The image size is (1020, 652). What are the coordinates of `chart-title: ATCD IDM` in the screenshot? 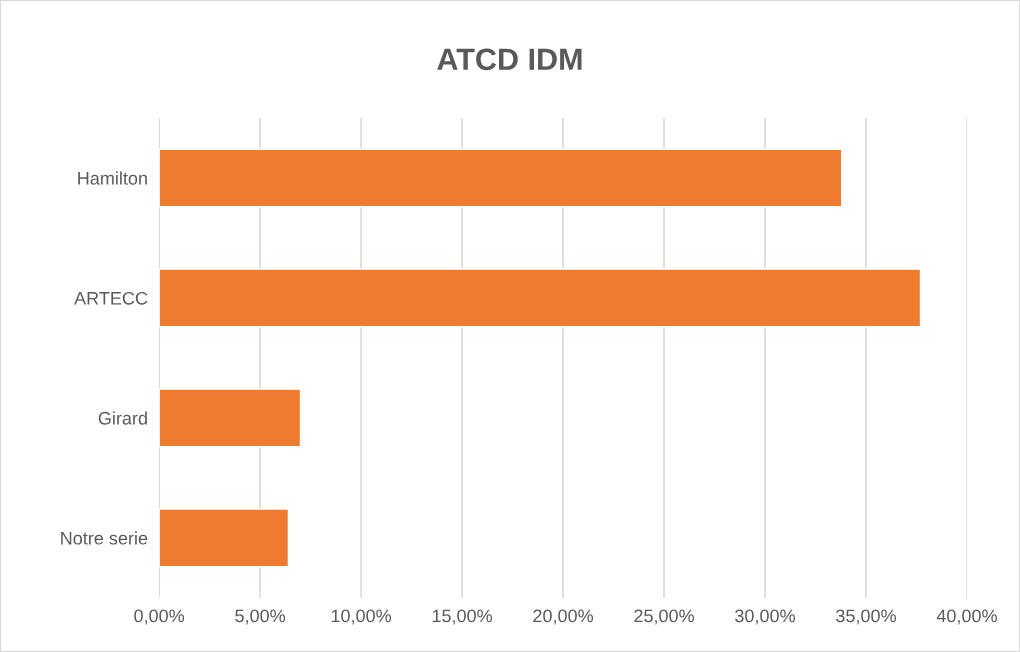 It's located at (509, 59).